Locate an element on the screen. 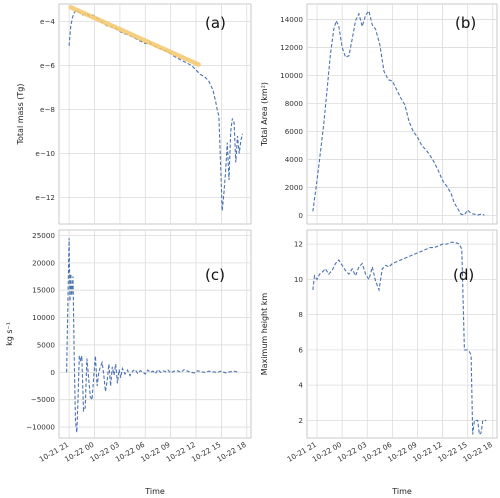  panel-c-ytick-label: −10000 is located at coordinates (40, 427).